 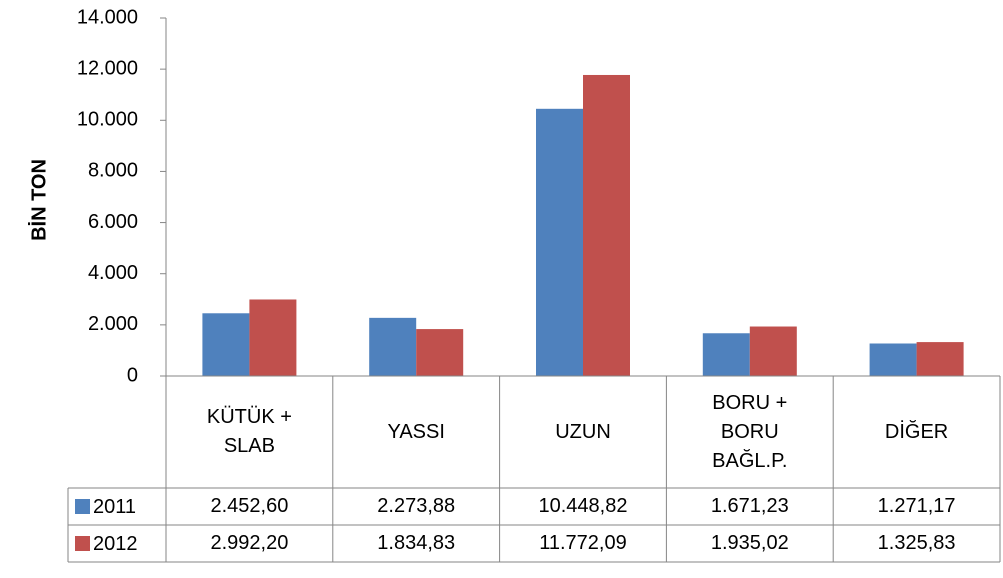 I want to click on data-label: 1.671,23, so click(x=749, y=506).